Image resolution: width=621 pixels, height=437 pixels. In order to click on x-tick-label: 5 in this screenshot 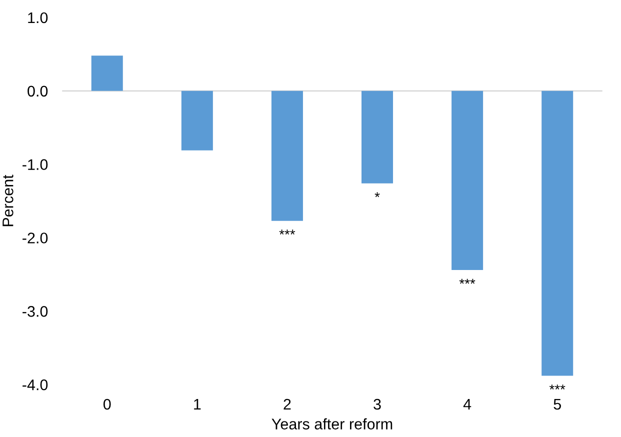, I will do `click(557, 404)`.